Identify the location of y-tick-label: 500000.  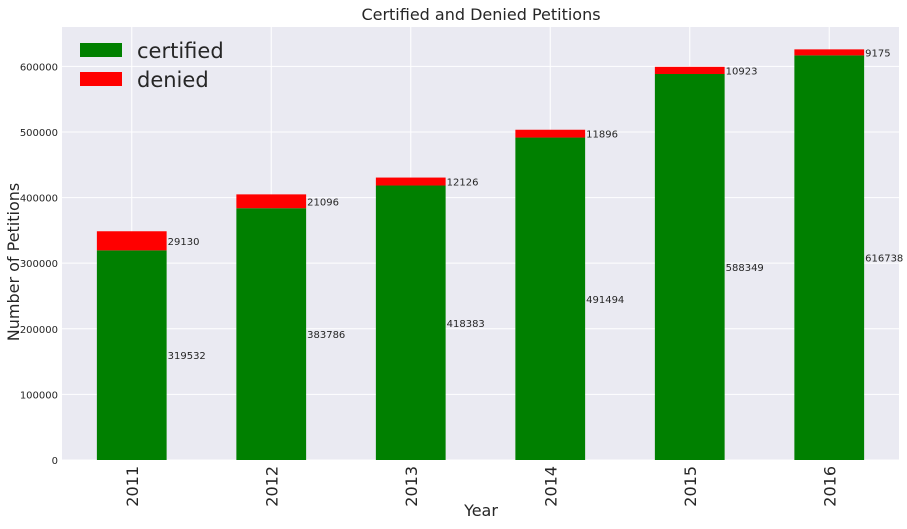
(39, 133).